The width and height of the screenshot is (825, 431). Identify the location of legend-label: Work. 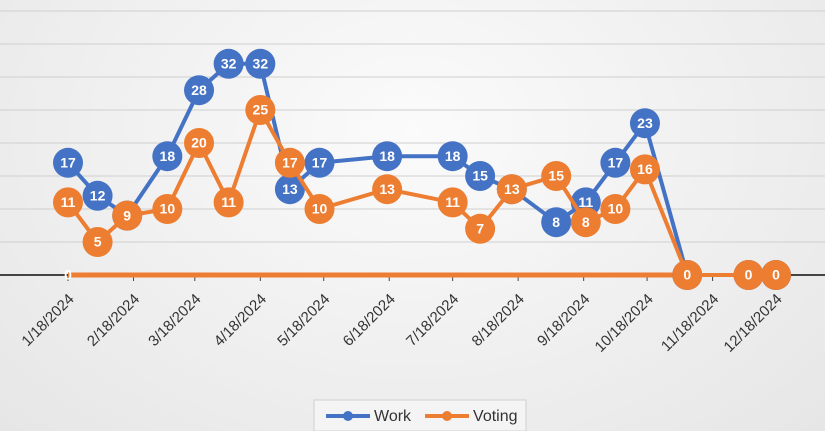
(393, 416).